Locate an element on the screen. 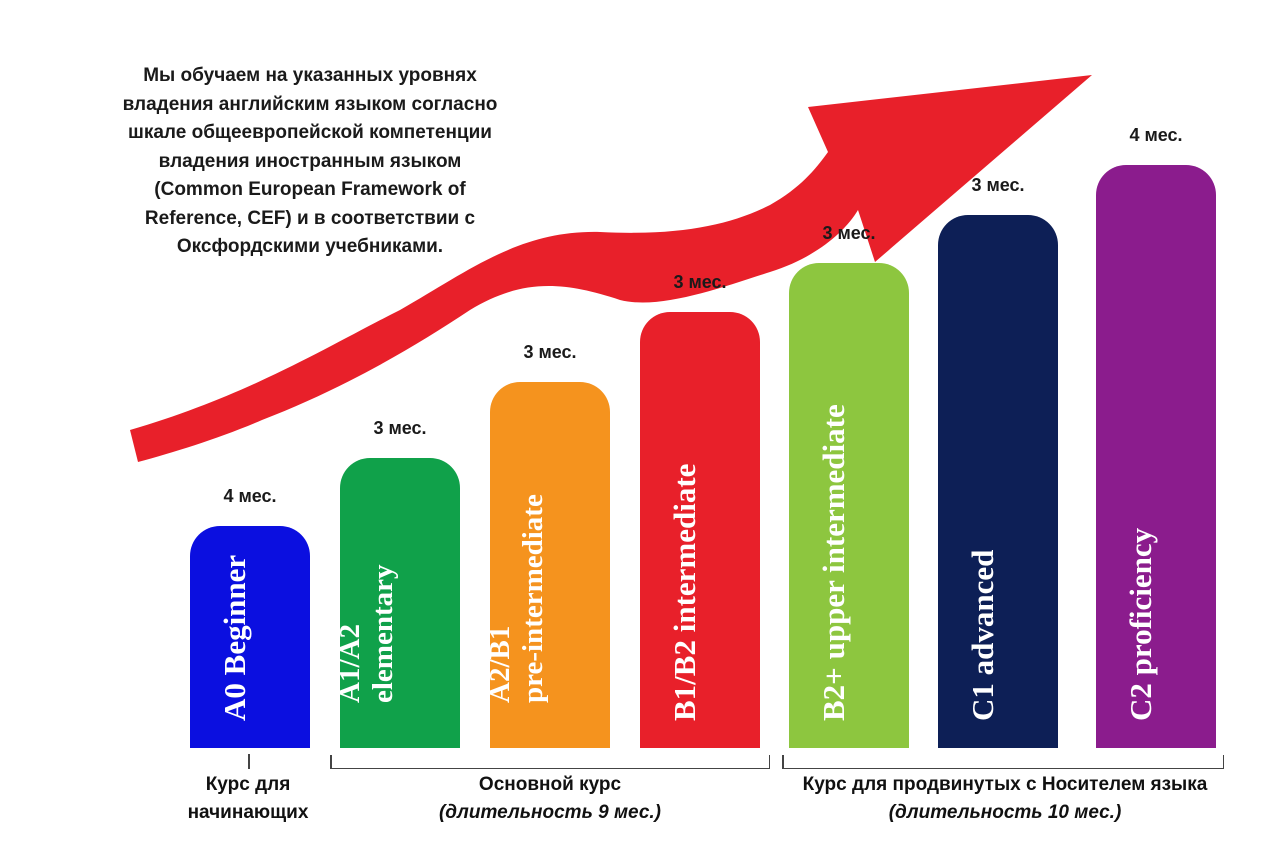  level-bar-1: A0 Beginner is located at coordinates (250, 637).